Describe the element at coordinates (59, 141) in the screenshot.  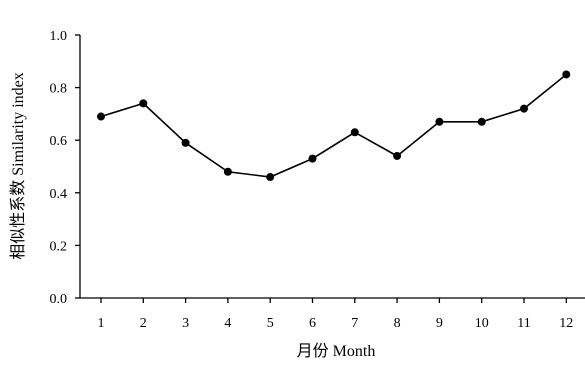
I see `y-tick-label: 0.6` at that location.